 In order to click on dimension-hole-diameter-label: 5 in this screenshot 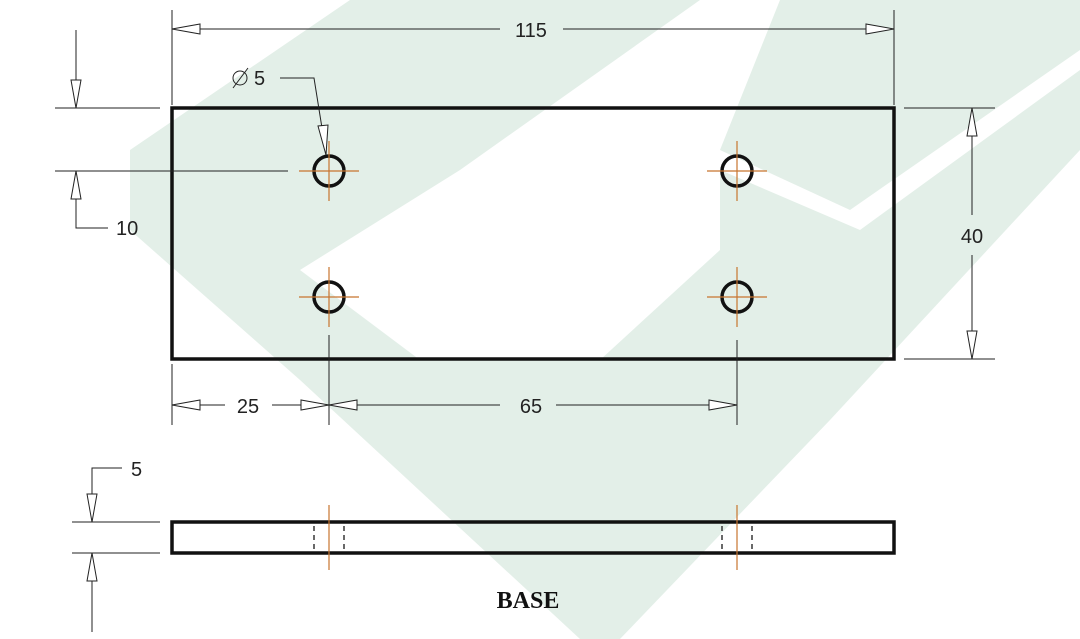, I will do `click(259, 79)`.